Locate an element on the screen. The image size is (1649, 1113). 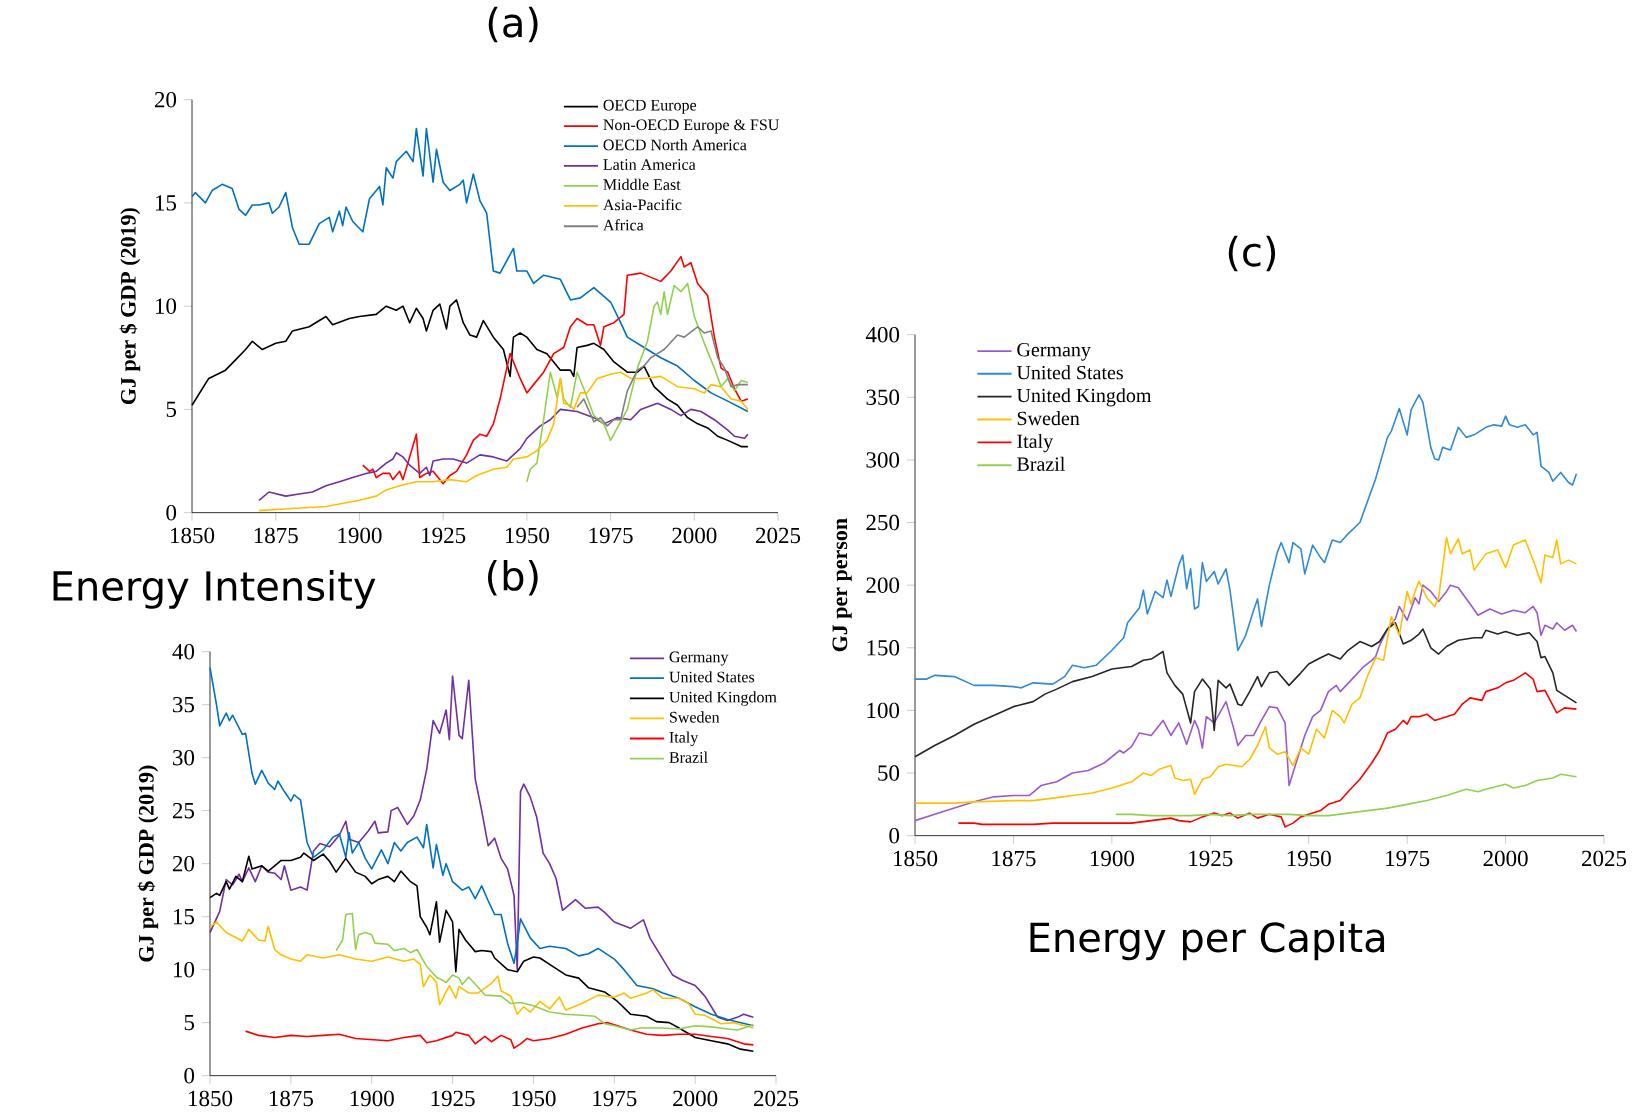
text: Energy Intensity is located at coordinates (214, 589).